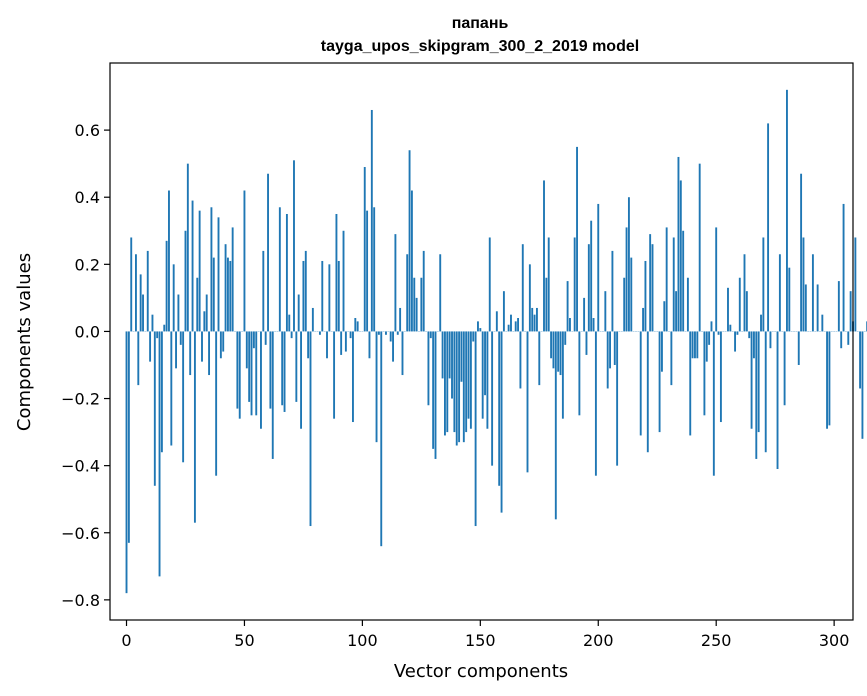 This screenshot has height=696, width=867. What do you see at coordinates (87, 331) in the screenshot?
I see `y-tick-label: 0.0` at bounding box center [87, 331].